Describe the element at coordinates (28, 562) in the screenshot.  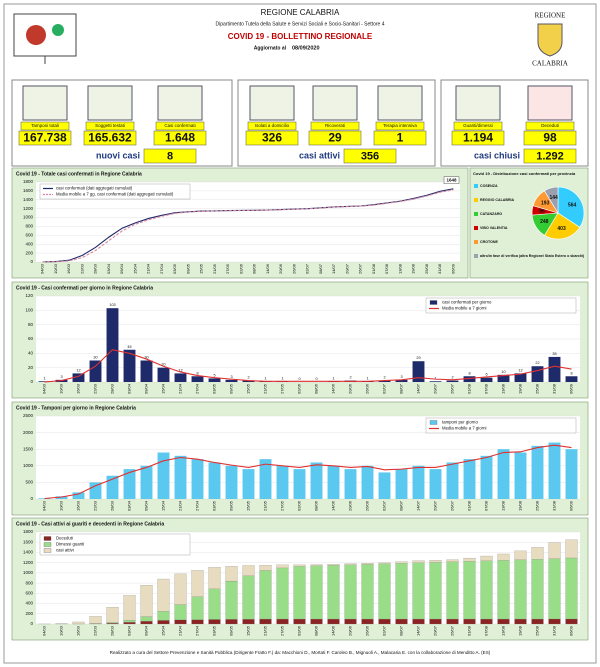
I see `y-tick-label: 1200` at that location.